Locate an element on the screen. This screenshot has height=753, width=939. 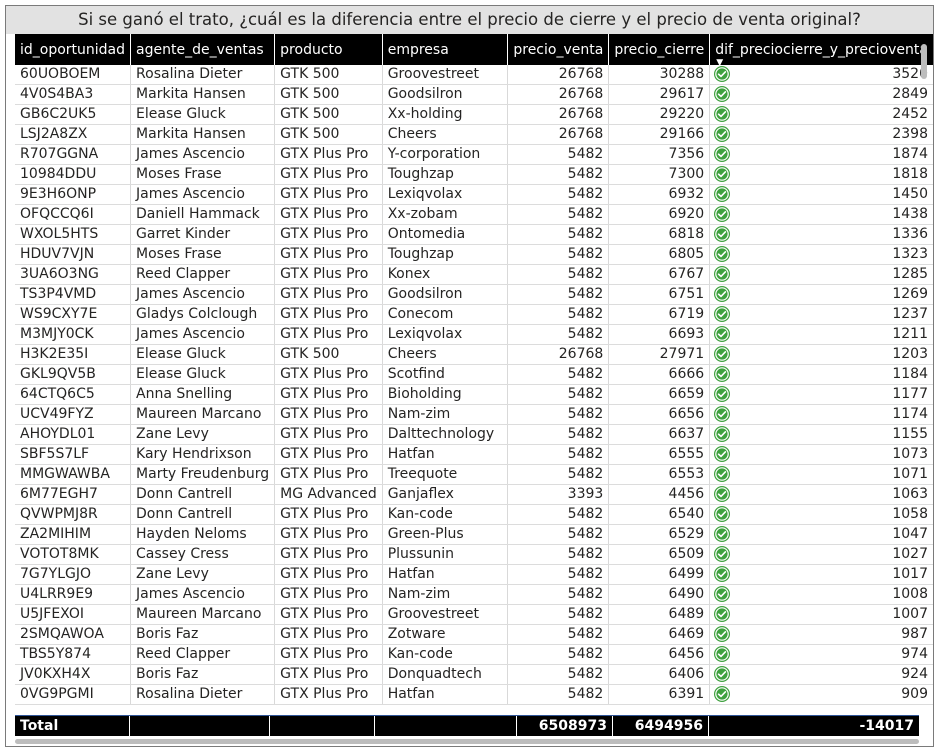
cell-dif: 1058 is located at coordinates (821, 514).